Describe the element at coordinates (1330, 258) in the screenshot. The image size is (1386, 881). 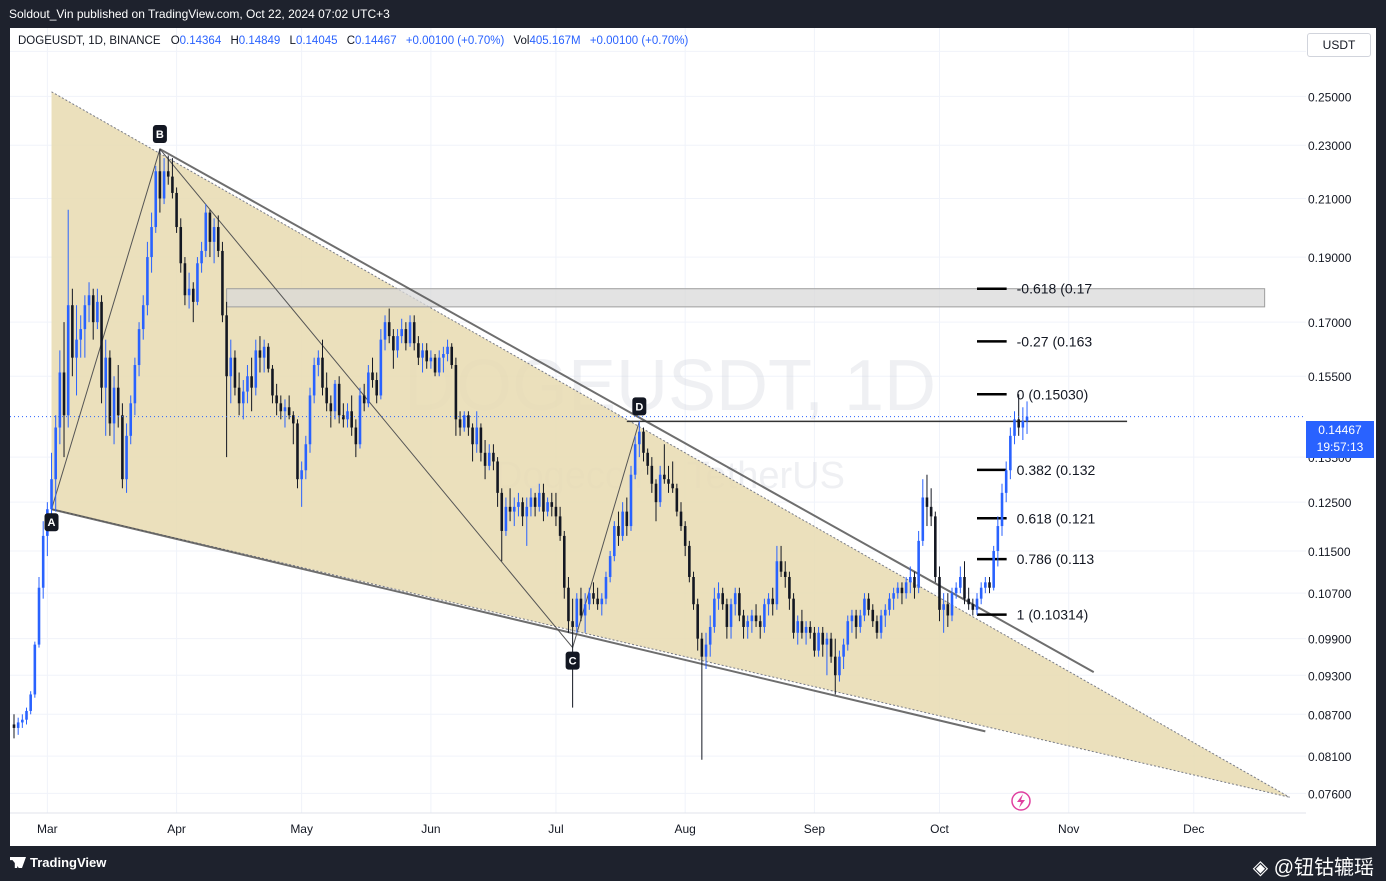
I see `price-axis-label: 0.19000` at that location.